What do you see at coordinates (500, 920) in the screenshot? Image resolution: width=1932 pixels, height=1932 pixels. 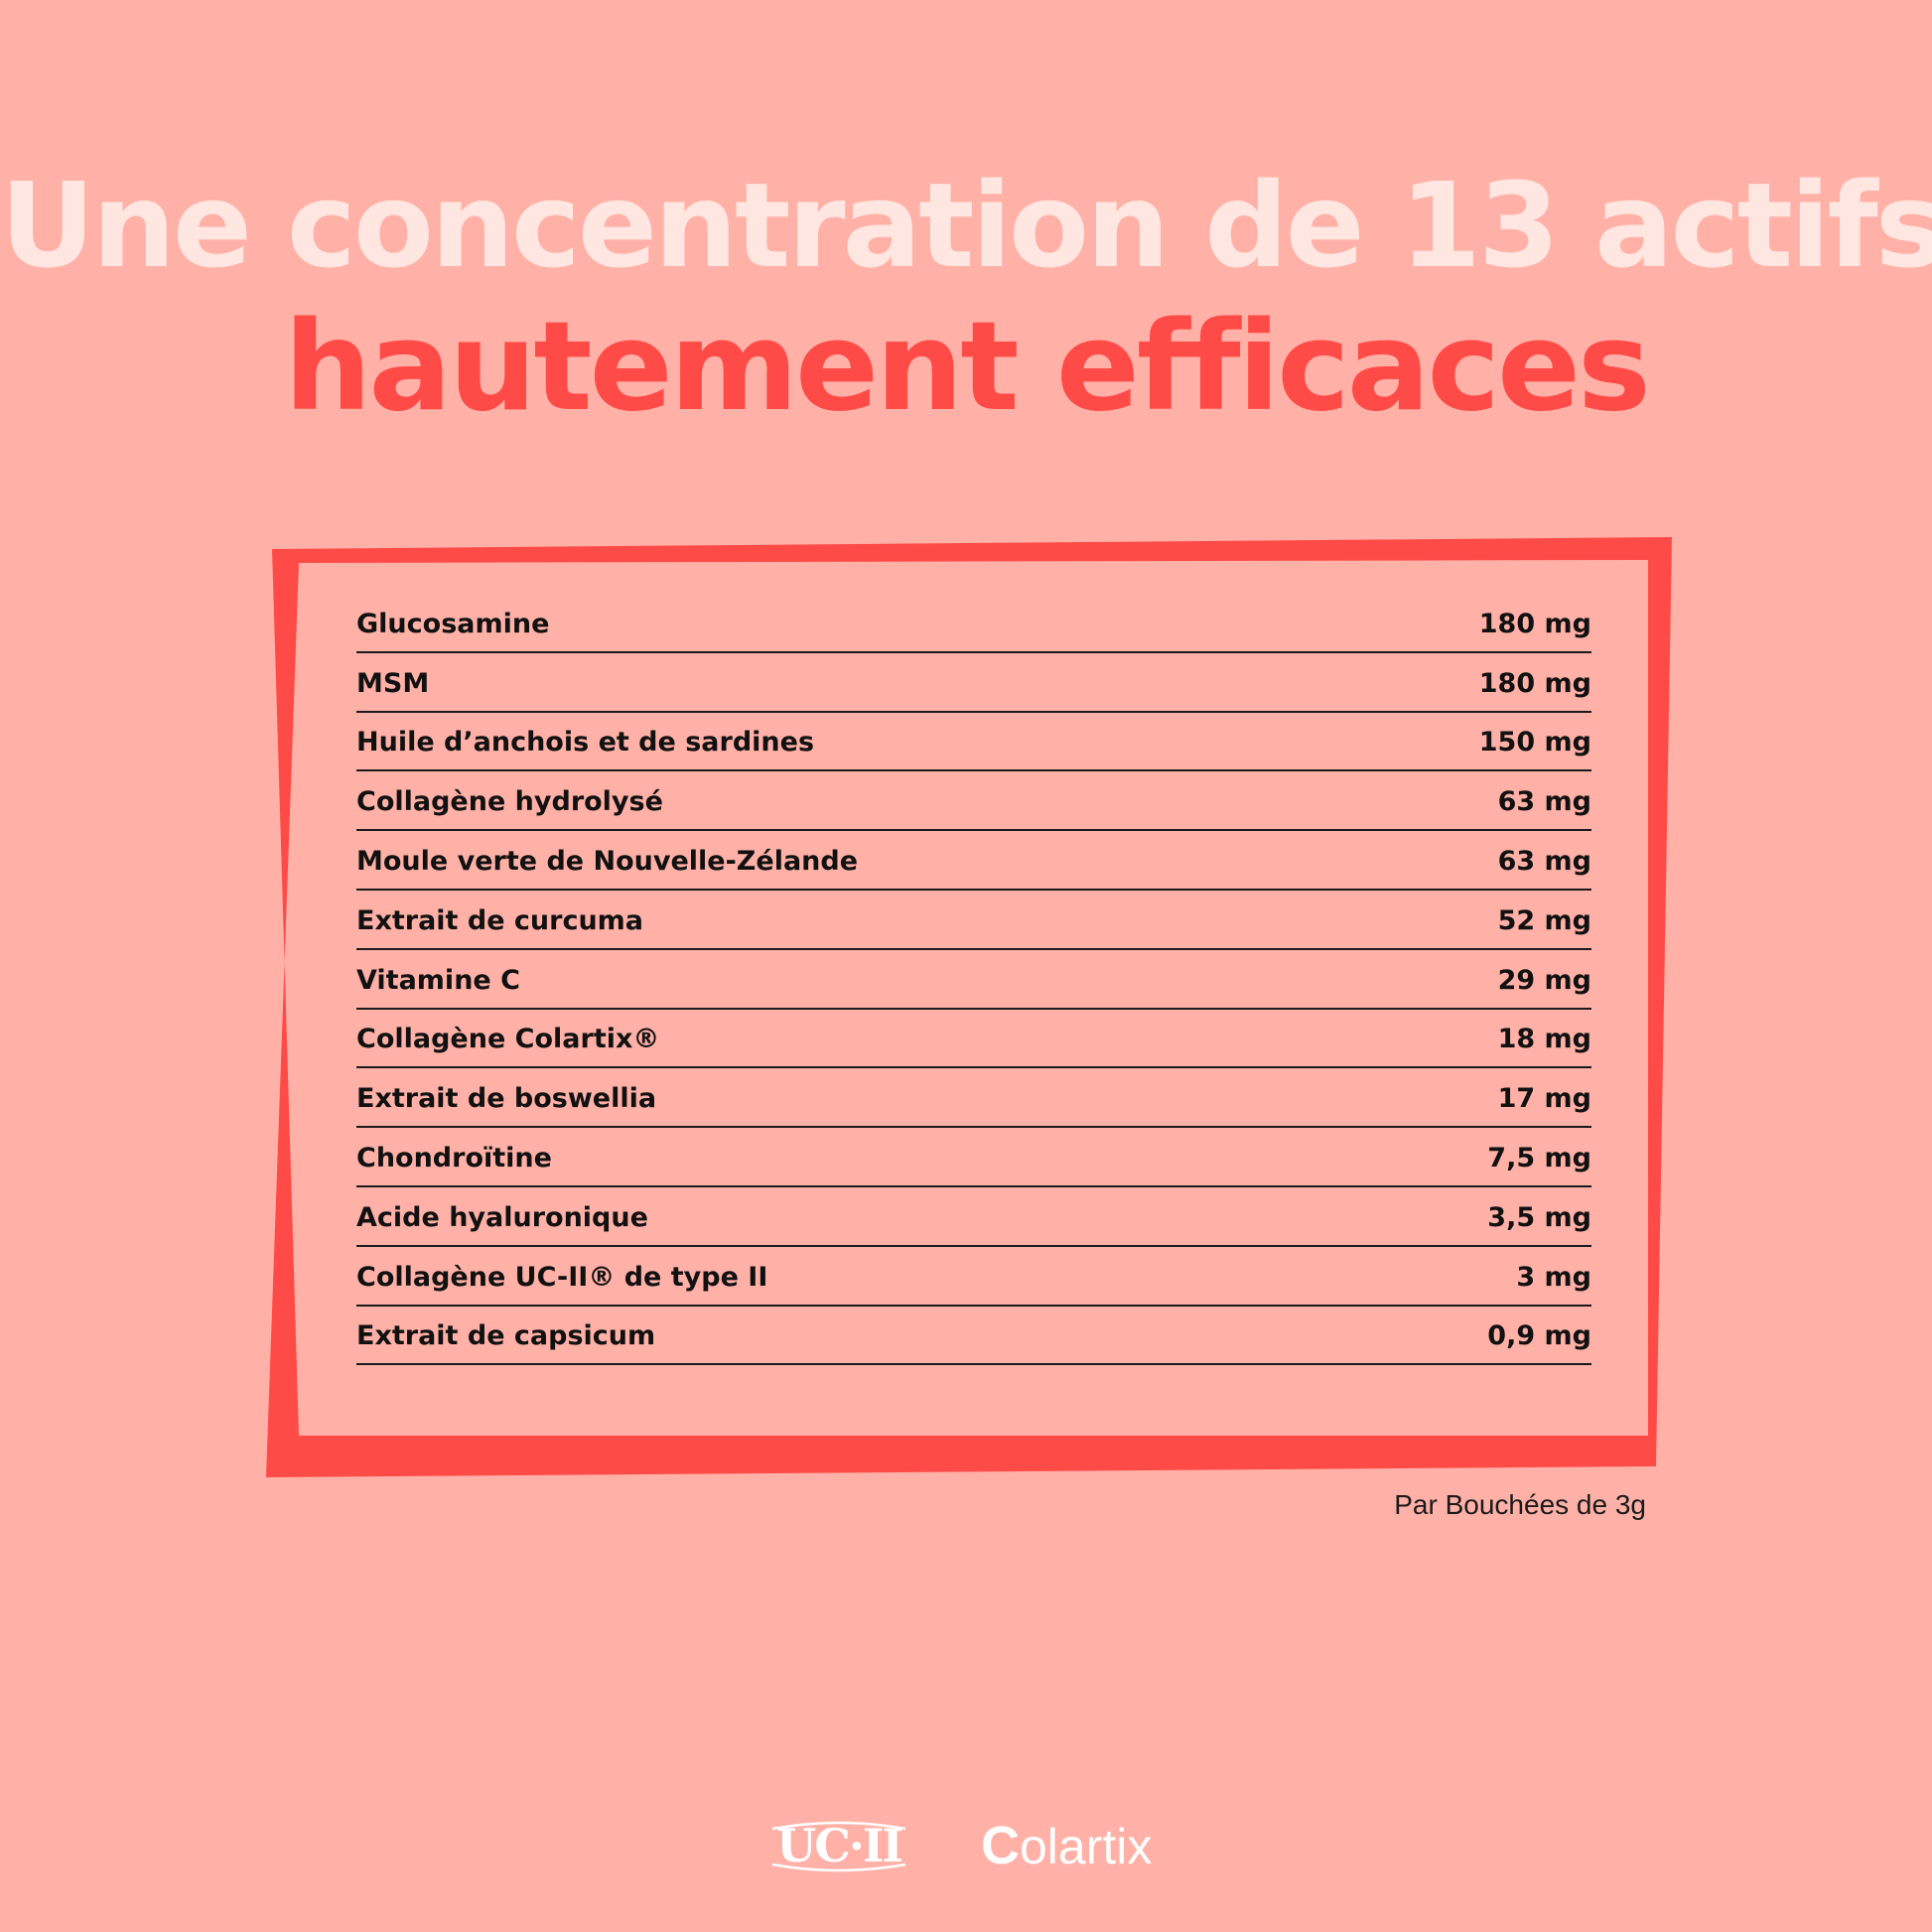 I see `ingredient-name: Extrait de curcuma` at bounding box center [500, 920].